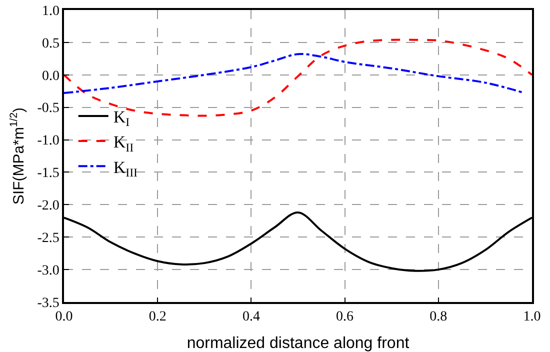 The width and height of the screenshot is (550, 352). Describe the element at coordinates (48, 206) in the screenshot. I see `y-tick-label: -2.0` at that location.